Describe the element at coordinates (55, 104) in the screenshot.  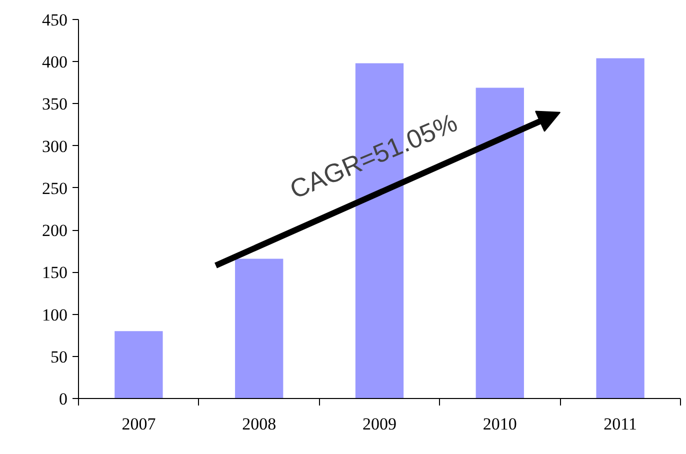
I see `y-tick-label: 350` at that location.